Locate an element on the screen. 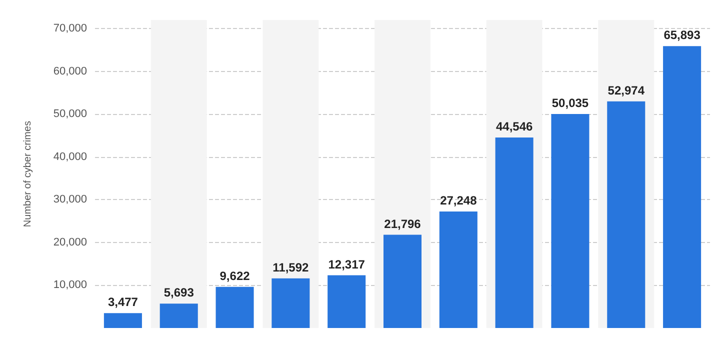  data-label: 65,893 is located at coordinates (682, 35).